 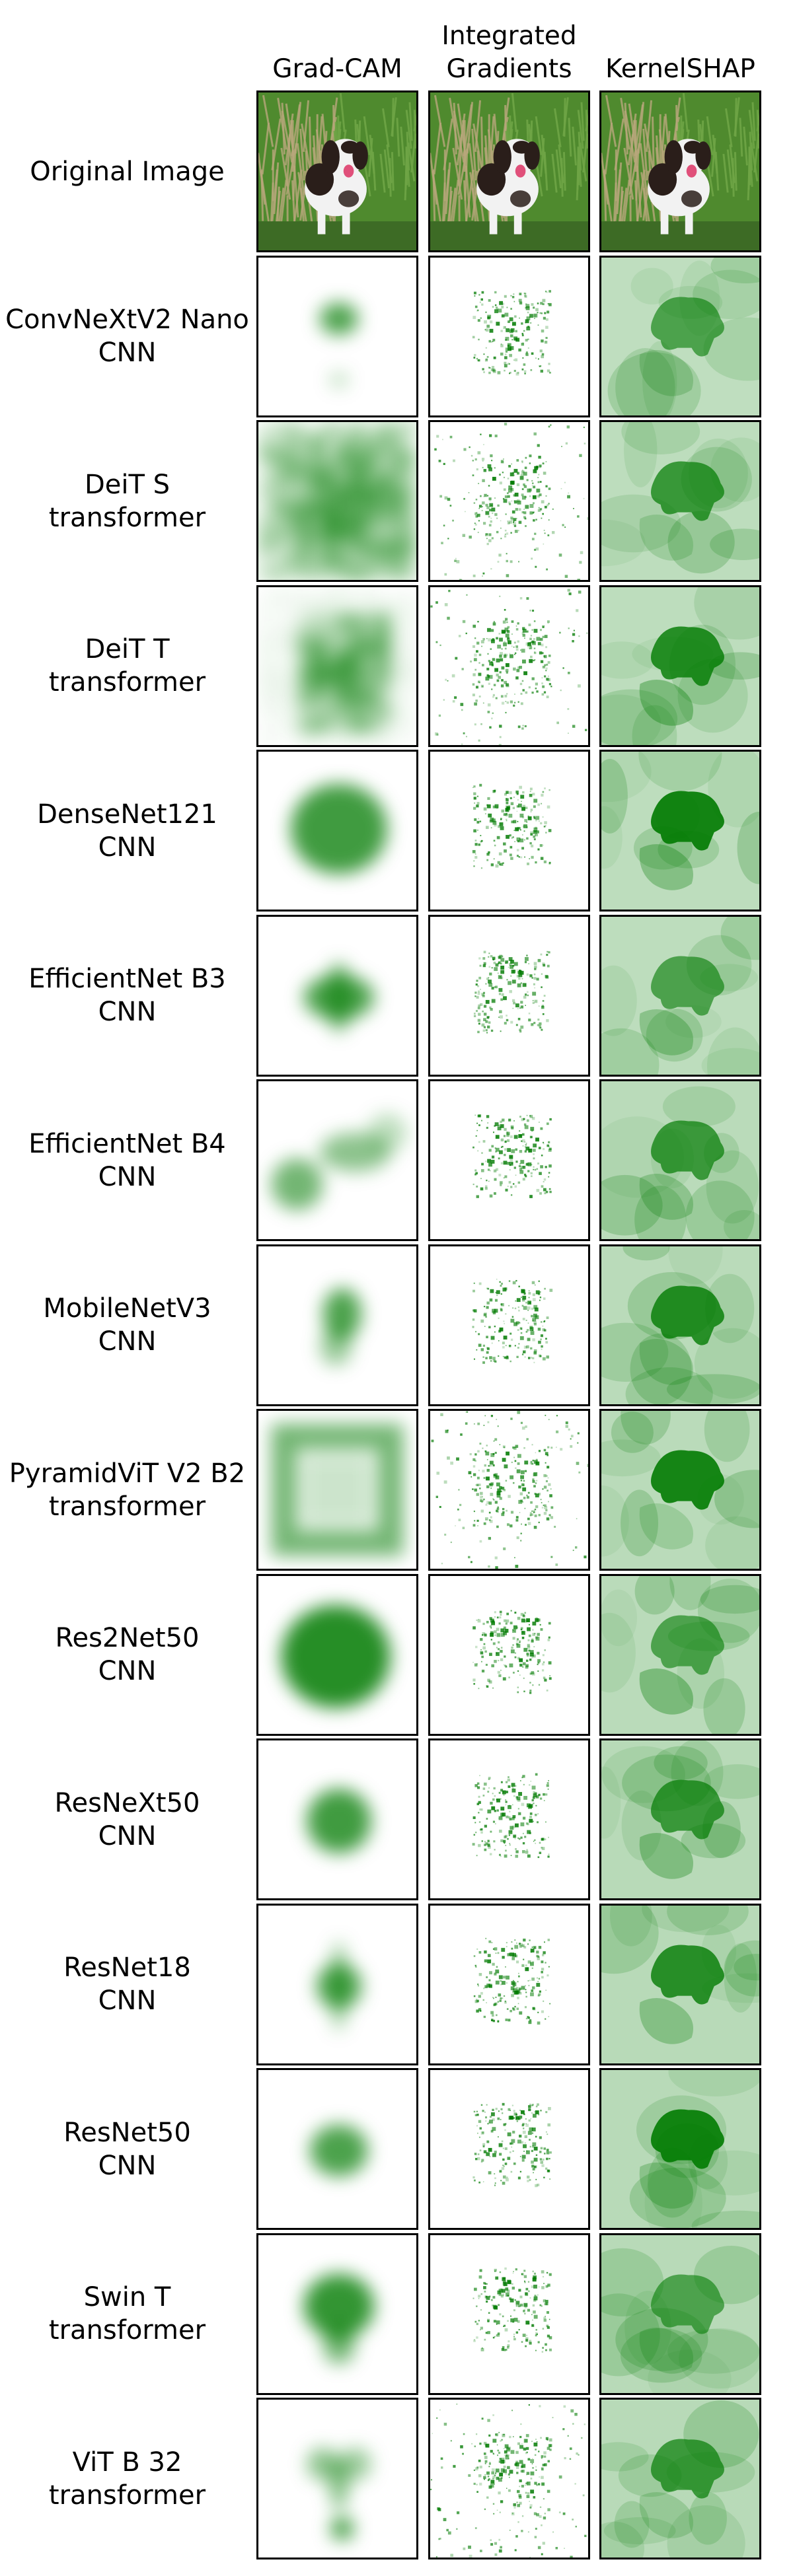 What do you see at coordinates (127, 1803) in the screenshot?
I see `model-name: ResNeXt50` at bounding box center [127, 1803].